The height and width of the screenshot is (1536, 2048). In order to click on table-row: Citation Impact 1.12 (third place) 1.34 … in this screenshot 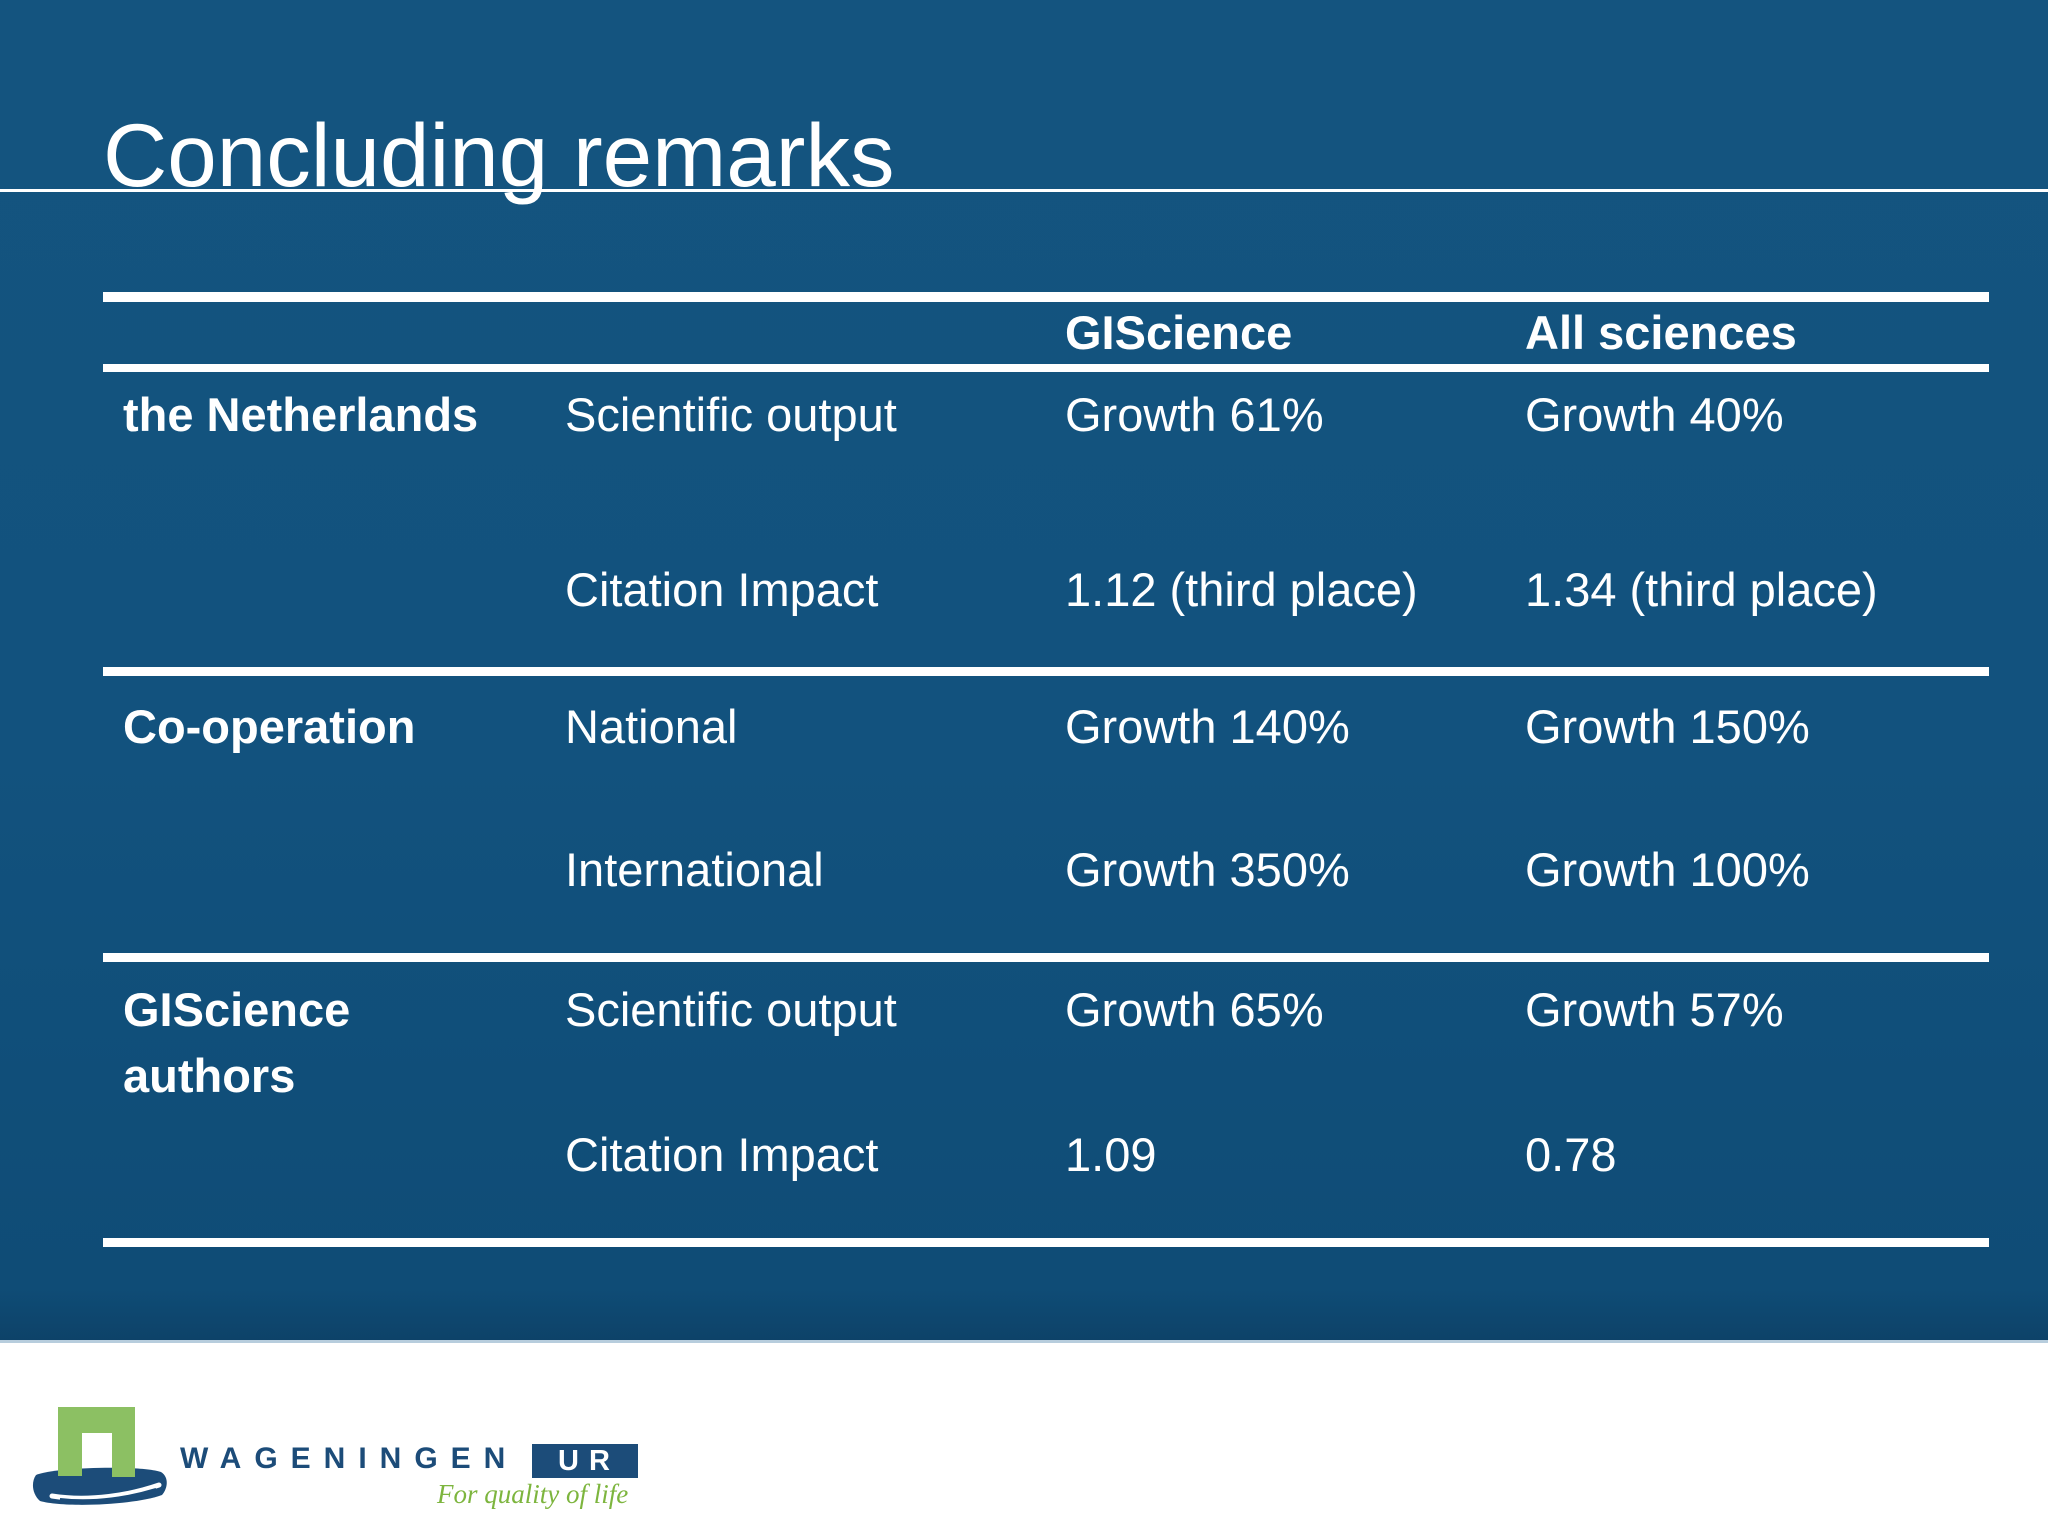, I will do `click(1046, 597)`.